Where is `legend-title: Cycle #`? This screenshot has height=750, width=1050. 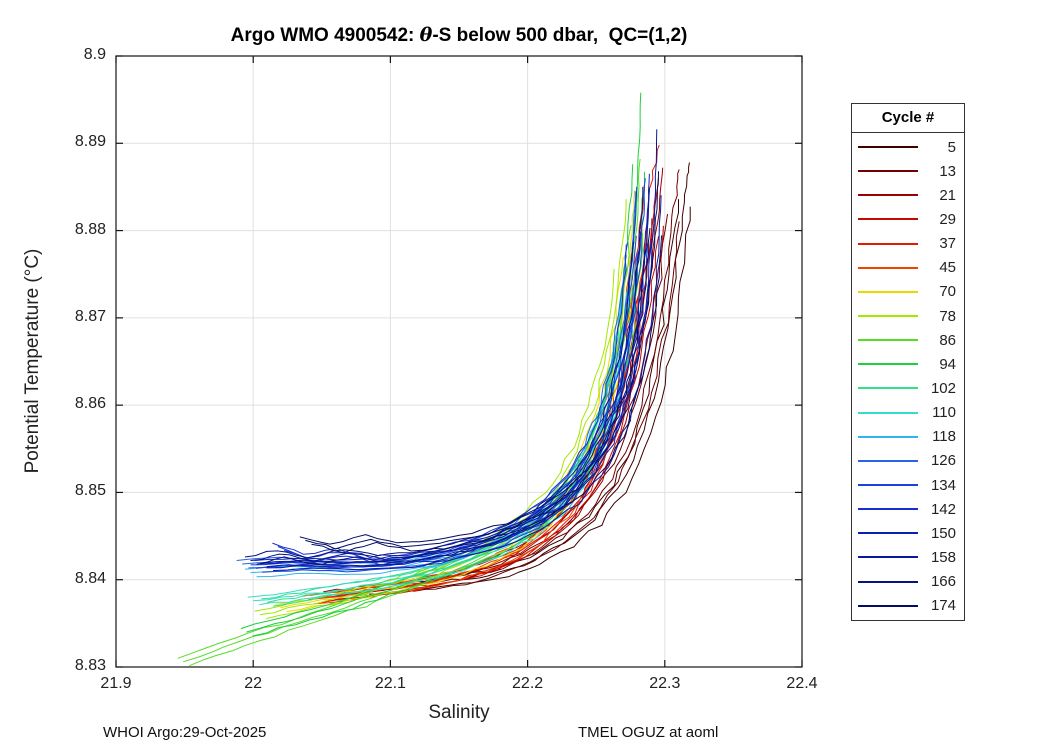
legend-title: Cycle # is located at coordinates (908, 118).